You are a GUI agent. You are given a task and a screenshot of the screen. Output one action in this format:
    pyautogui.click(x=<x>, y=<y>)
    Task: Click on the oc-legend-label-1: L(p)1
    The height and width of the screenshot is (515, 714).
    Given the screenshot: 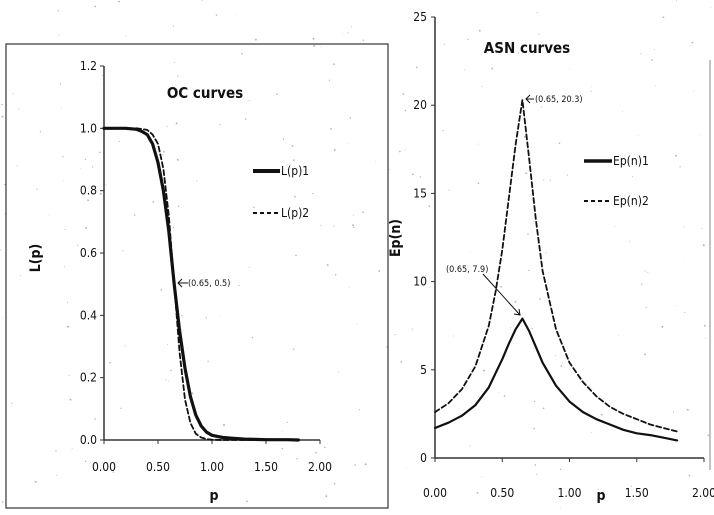 What is the action you would take?
    pyautogui.click(x=295, y=171)
    